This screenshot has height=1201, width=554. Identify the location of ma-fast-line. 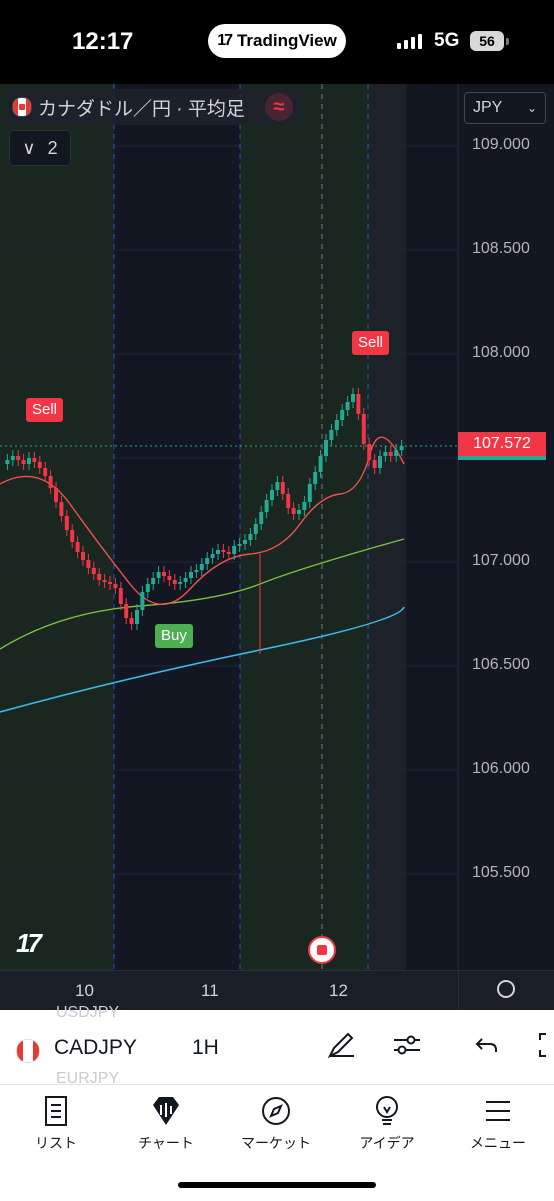
(202, 520).